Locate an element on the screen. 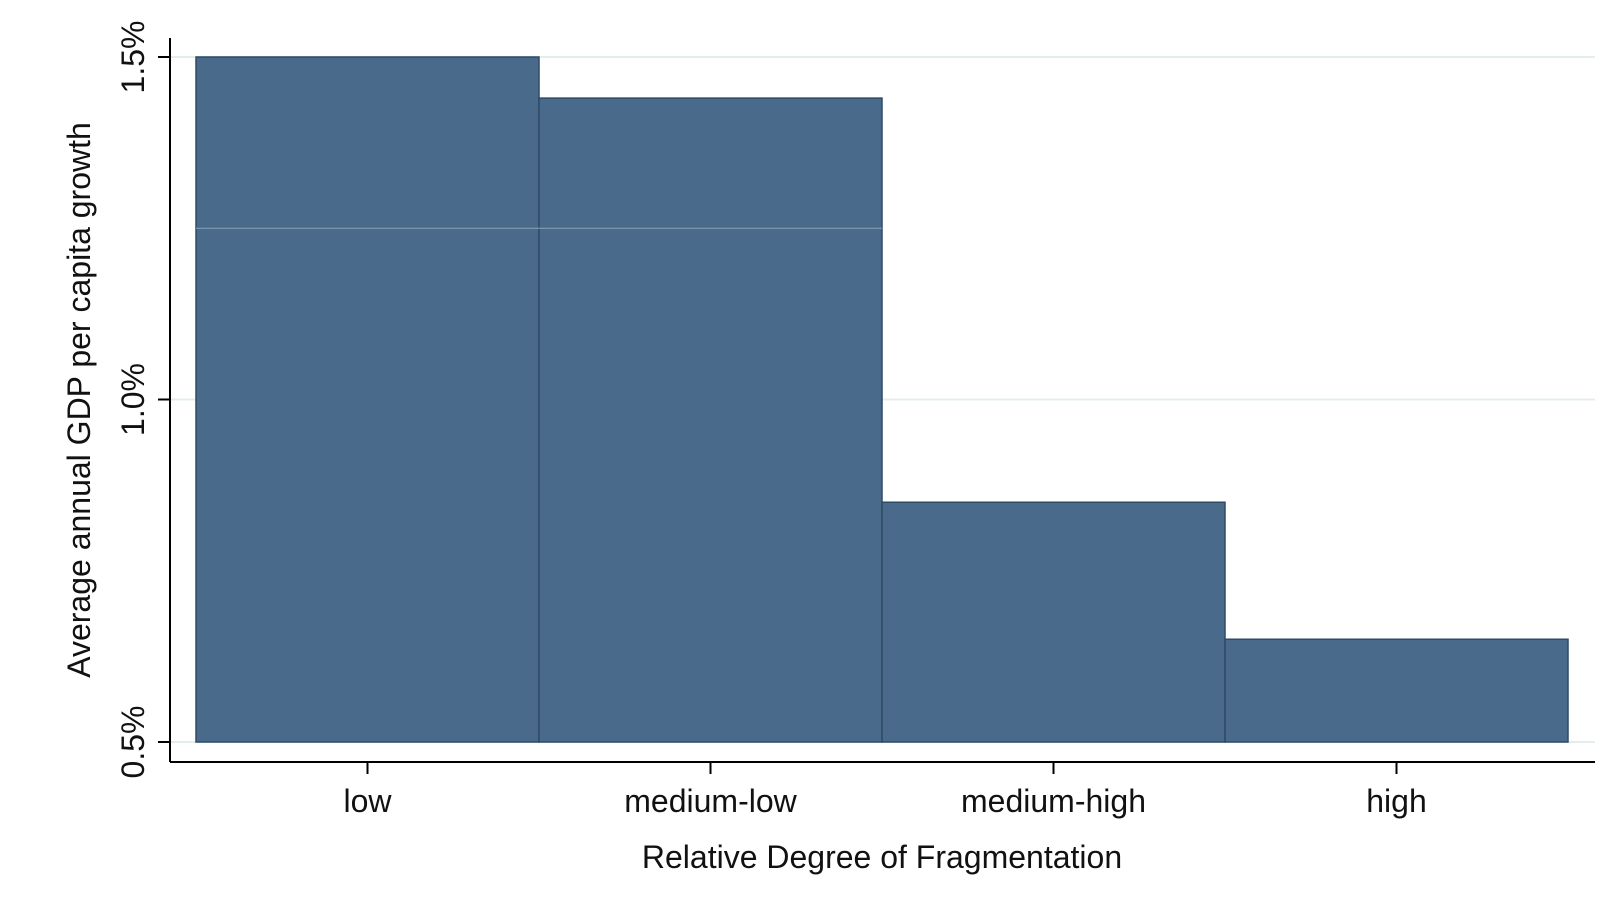 The height and width of the screenshot is (914, 1621). x-tick-label-low: low is located at coordinates (367, 801).